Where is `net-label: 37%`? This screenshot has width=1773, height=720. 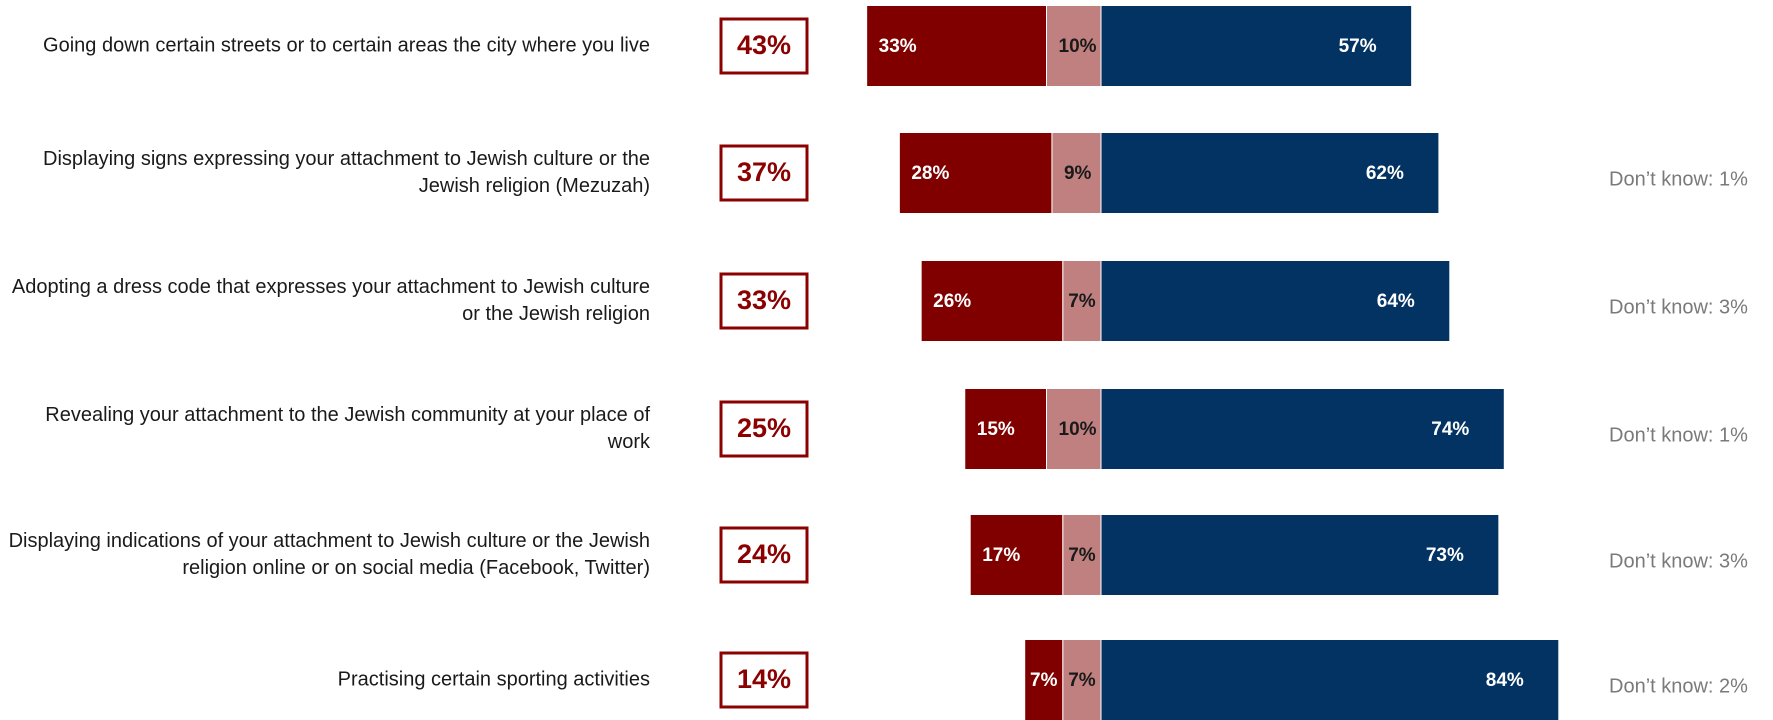 net-label: 37% is located at coordinates (764, 172).